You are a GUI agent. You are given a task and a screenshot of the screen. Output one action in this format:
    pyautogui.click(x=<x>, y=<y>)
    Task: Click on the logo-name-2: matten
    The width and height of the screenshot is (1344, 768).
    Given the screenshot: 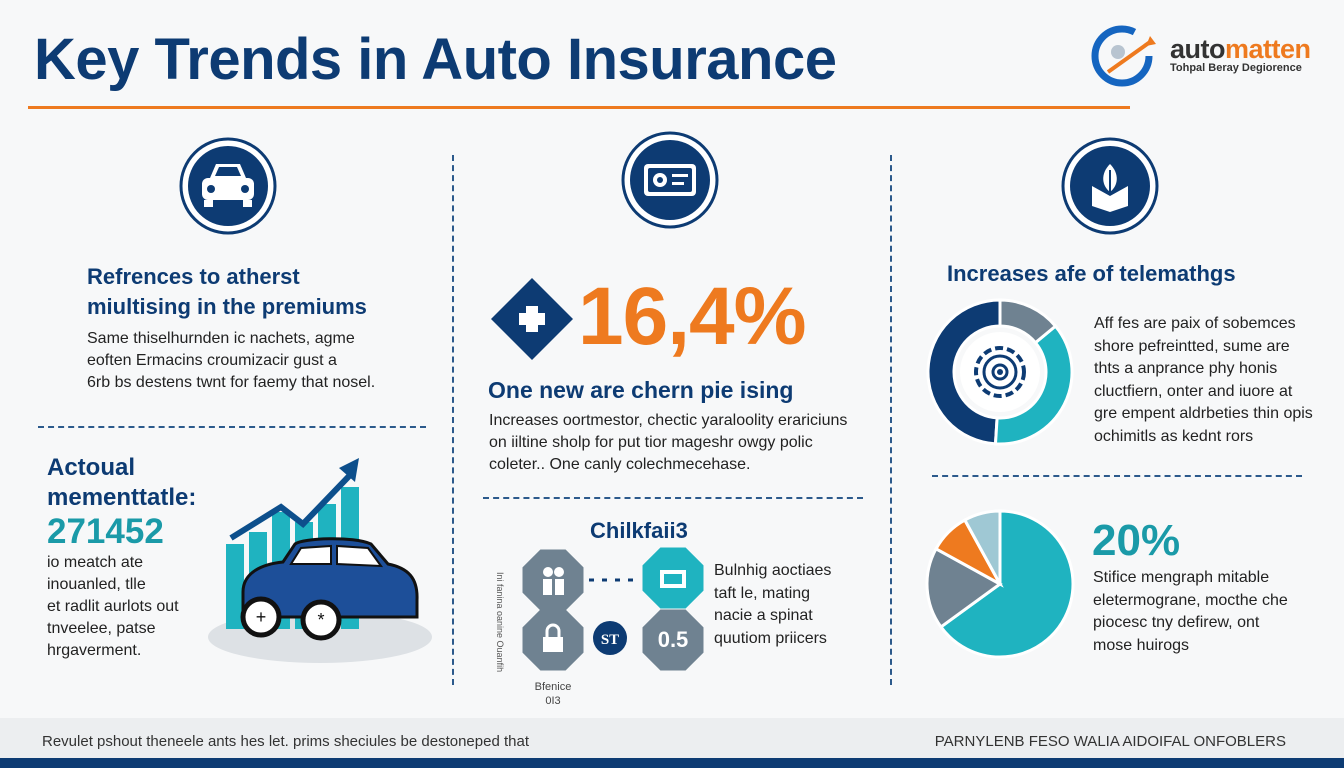 What is the action you would take?
    pyautogui.click(x=1268, y=49)
    